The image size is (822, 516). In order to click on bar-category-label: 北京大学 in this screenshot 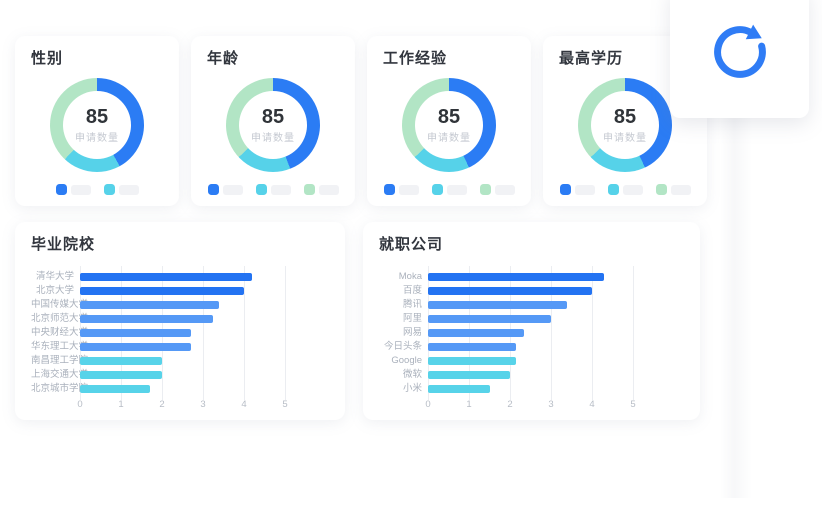, I will do `click(54, 290)`.